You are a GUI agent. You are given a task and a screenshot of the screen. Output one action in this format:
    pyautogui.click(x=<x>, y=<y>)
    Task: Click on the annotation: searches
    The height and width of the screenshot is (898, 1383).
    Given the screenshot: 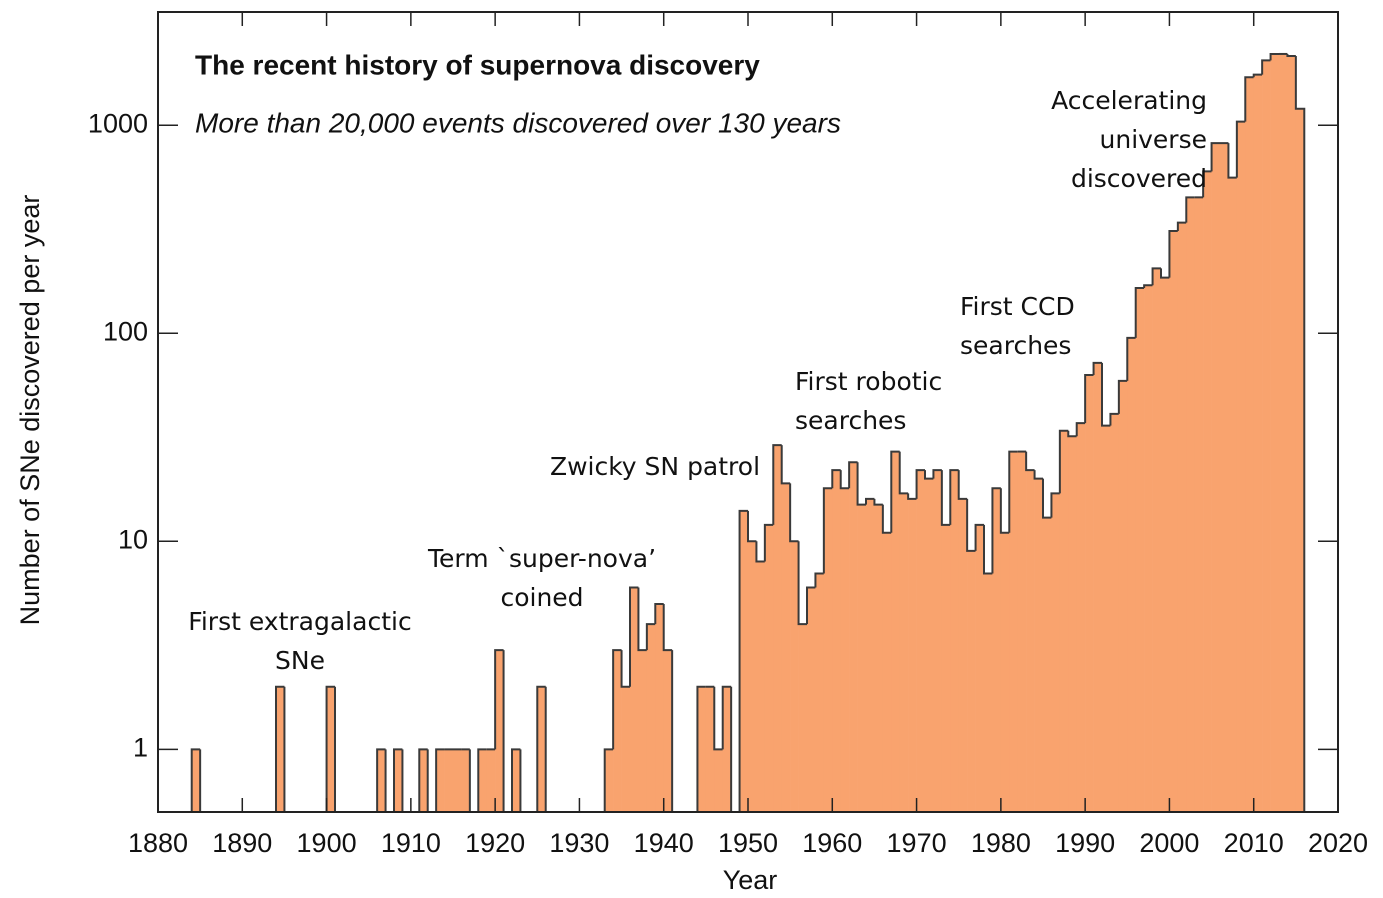 What is the action you would take?
    pyautogui.click(x=850, y=420)
    